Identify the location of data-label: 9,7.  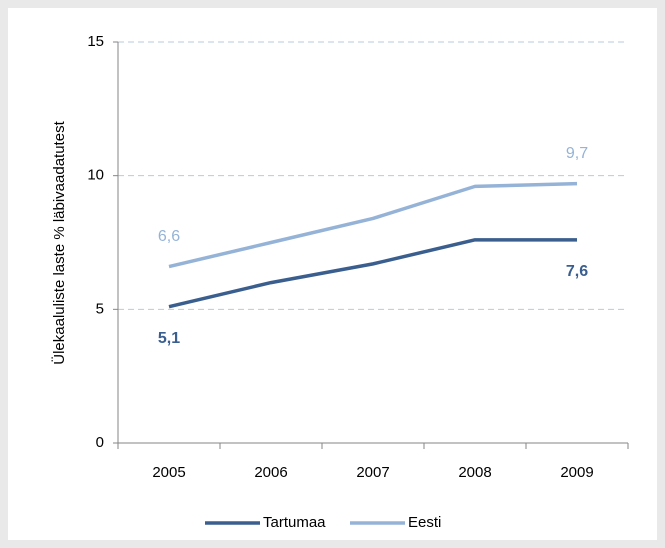
(577, 153).